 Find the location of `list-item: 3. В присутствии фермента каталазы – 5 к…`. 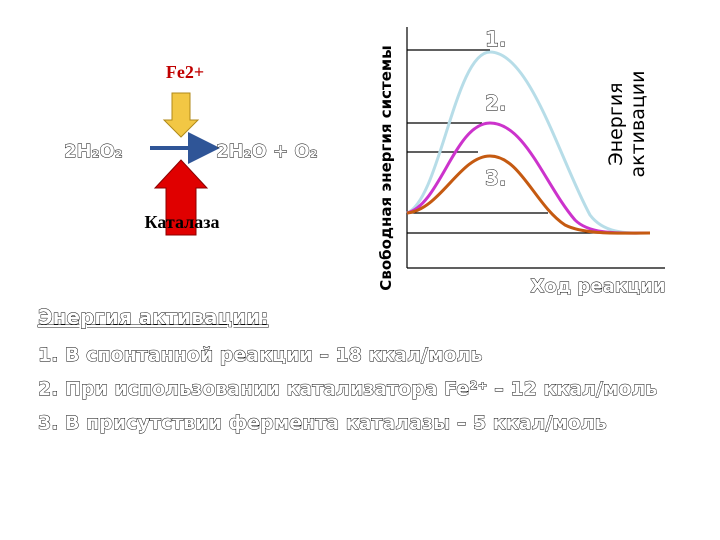

list-item: 3. В присутствии фермента каталазы – 5 к… is located at coordinates (322, 423).